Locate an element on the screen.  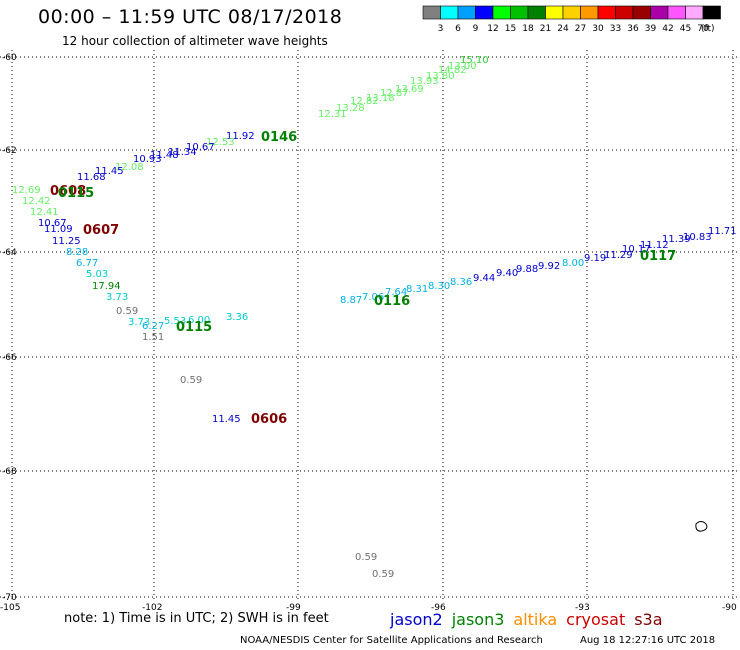
wave-height-value: 11.92 is located at coordinates (240, 136).